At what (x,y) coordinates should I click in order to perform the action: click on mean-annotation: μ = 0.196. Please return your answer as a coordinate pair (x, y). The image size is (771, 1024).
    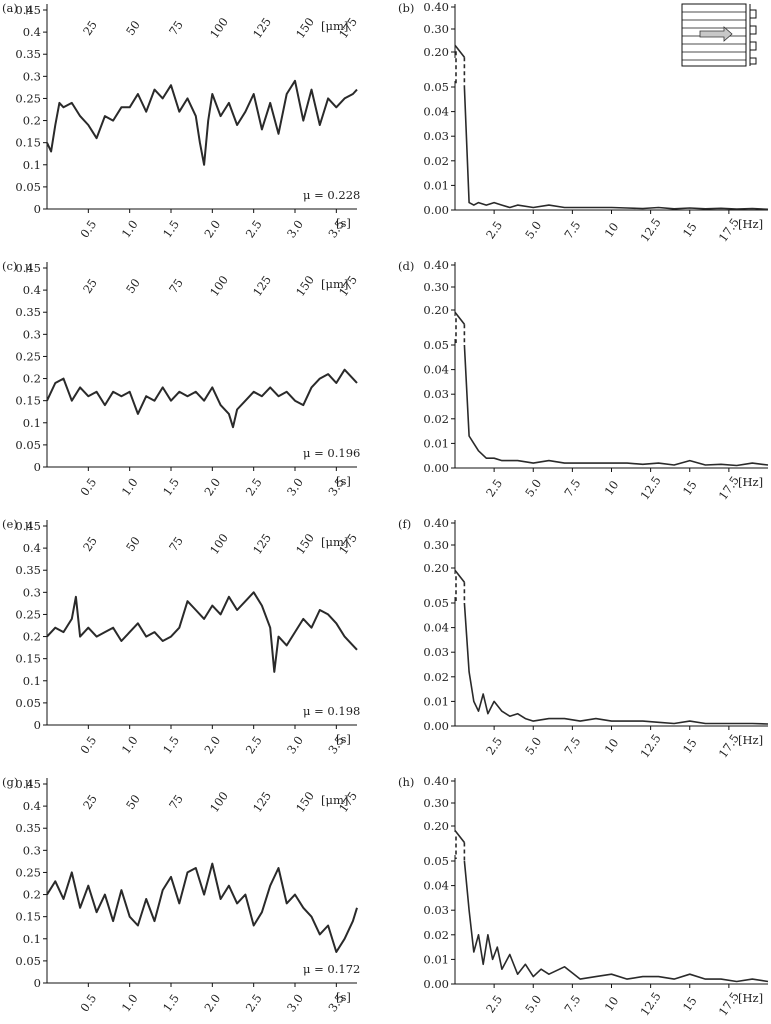
    Looking at the image, I should click on (331, 453).